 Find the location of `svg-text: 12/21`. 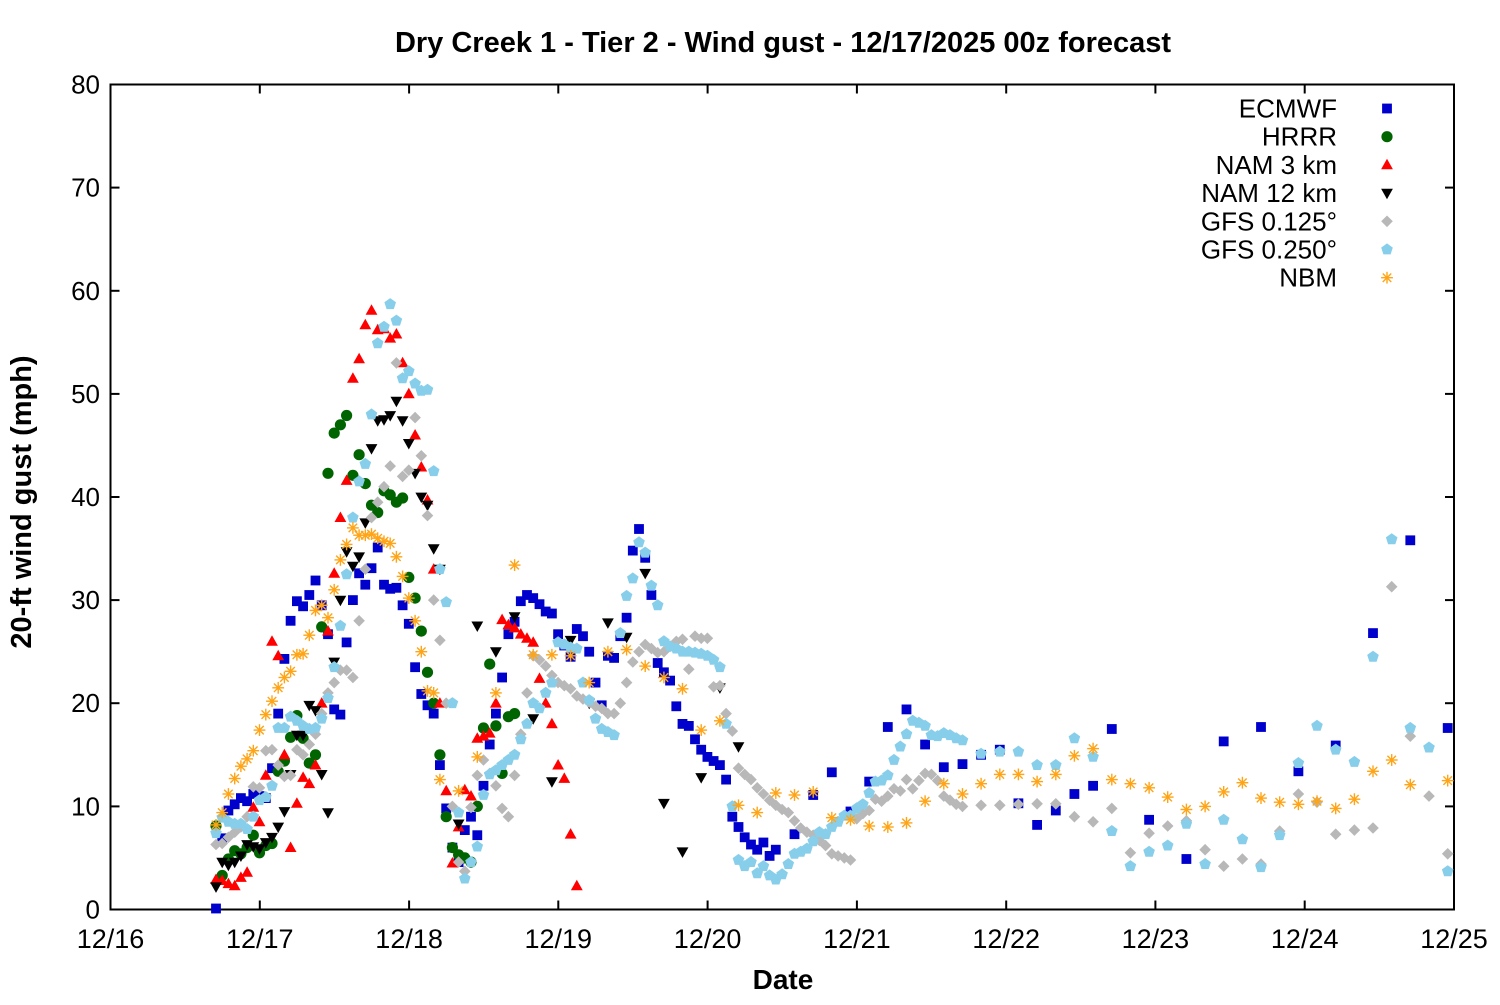

svg-text: 12/21 is located at coordinates (857, 939).